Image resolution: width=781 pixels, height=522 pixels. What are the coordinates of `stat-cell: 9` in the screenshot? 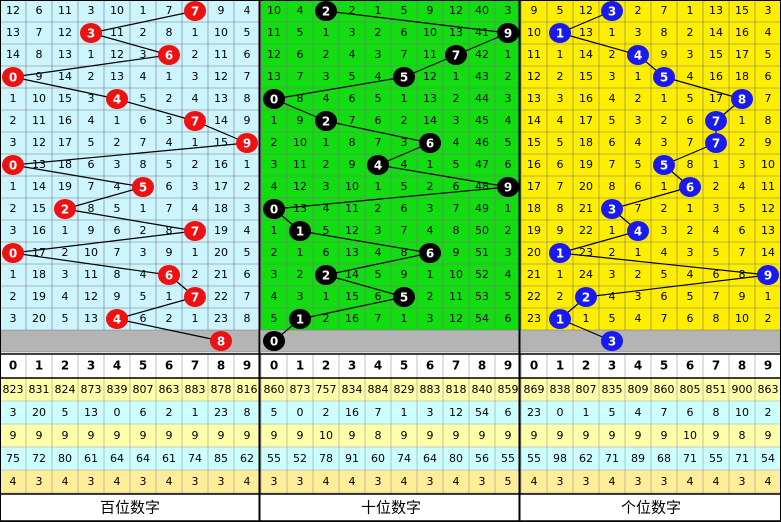 It's located at (300, 435).